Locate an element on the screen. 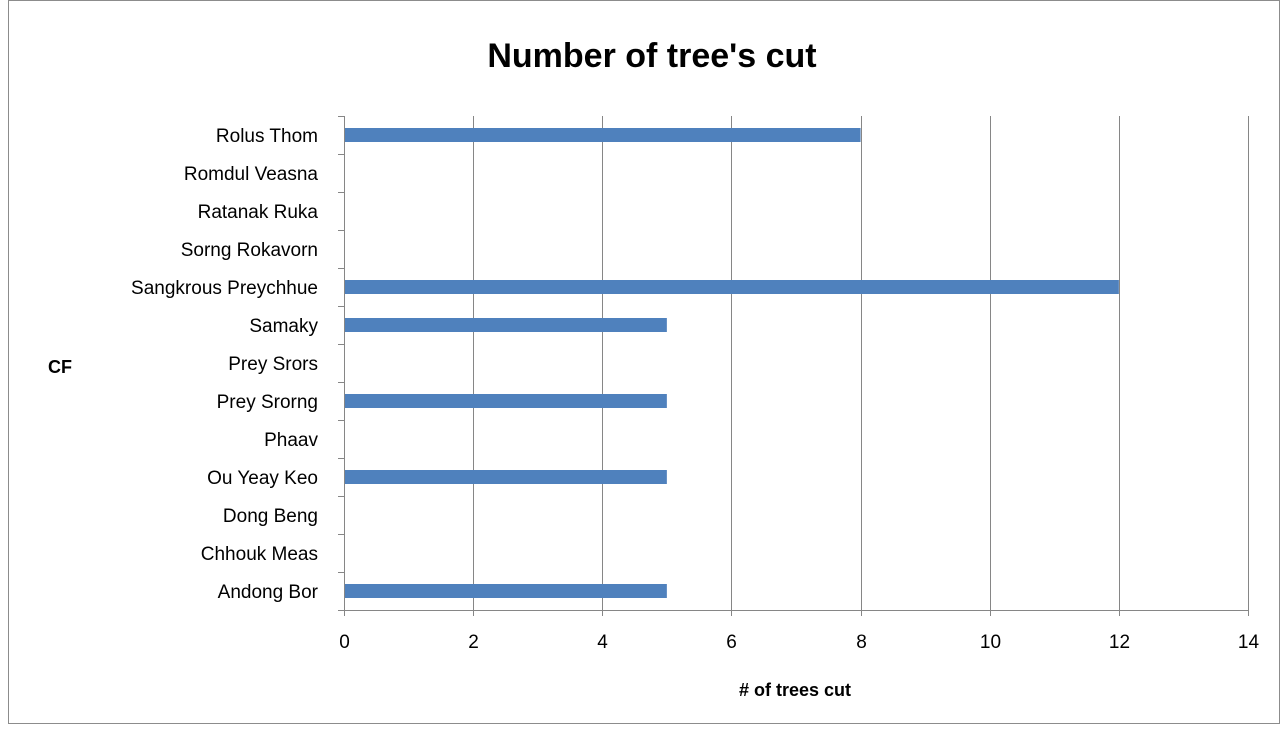  y-tick-label: Phaav is located at coordinates (291, 440).